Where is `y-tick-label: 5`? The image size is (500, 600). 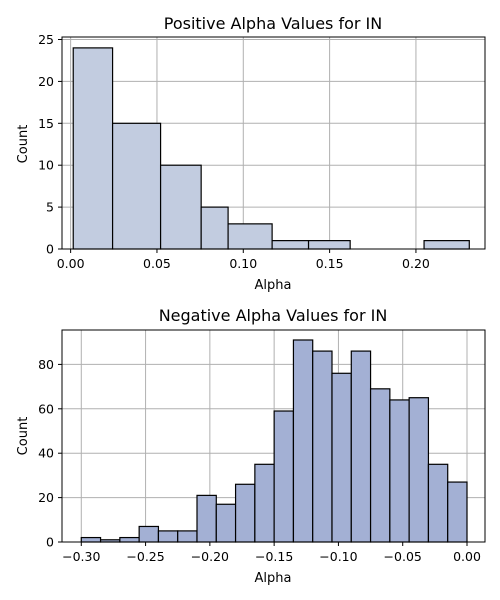
y-tick-label: 5 is located at coordinates (50, 207).